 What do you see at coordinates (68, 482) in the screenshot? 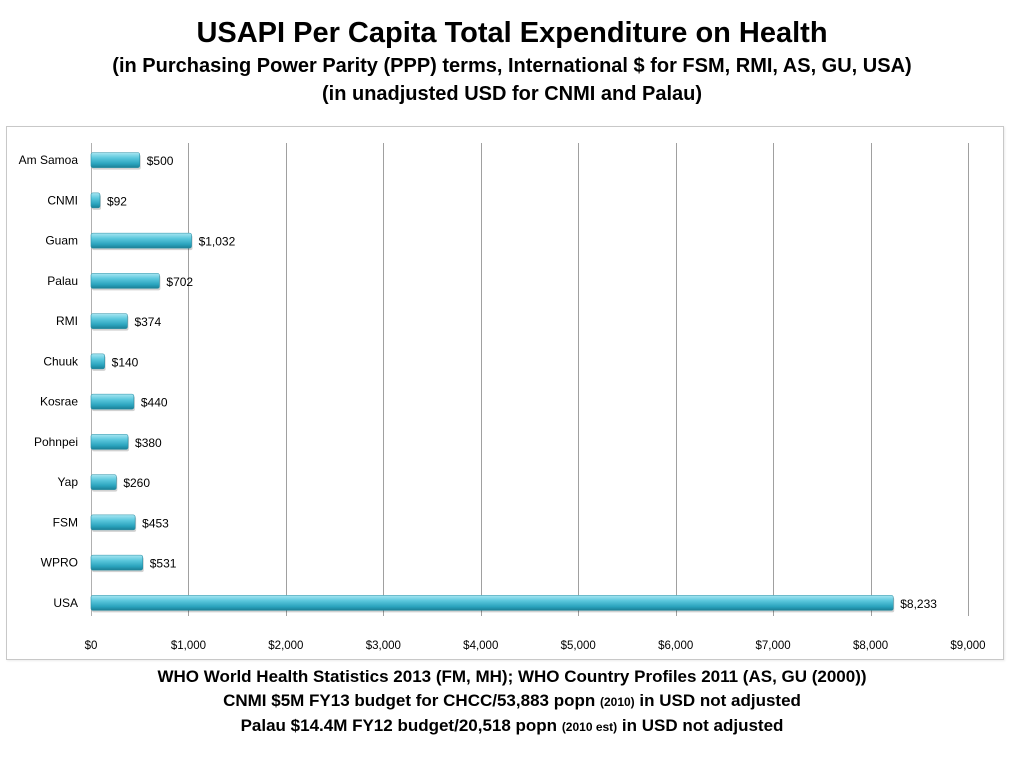
I see `category-label: Yap` at bounding box center [68, 482].